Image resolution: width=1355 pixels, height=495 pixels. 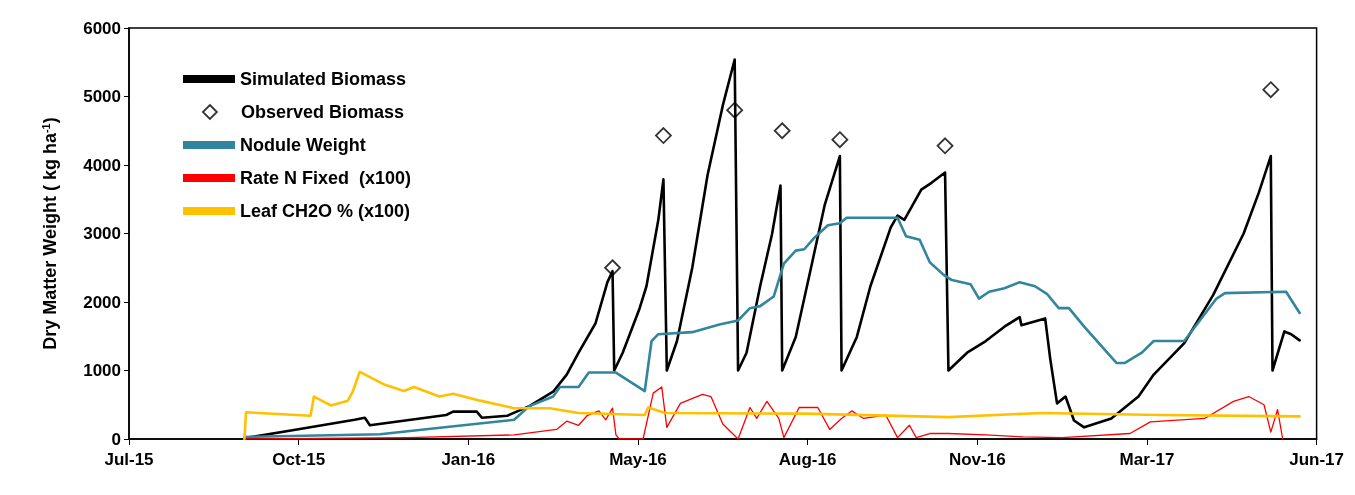 I want to click on x-tick-label: Oct-15, so click(x=299, y=459).